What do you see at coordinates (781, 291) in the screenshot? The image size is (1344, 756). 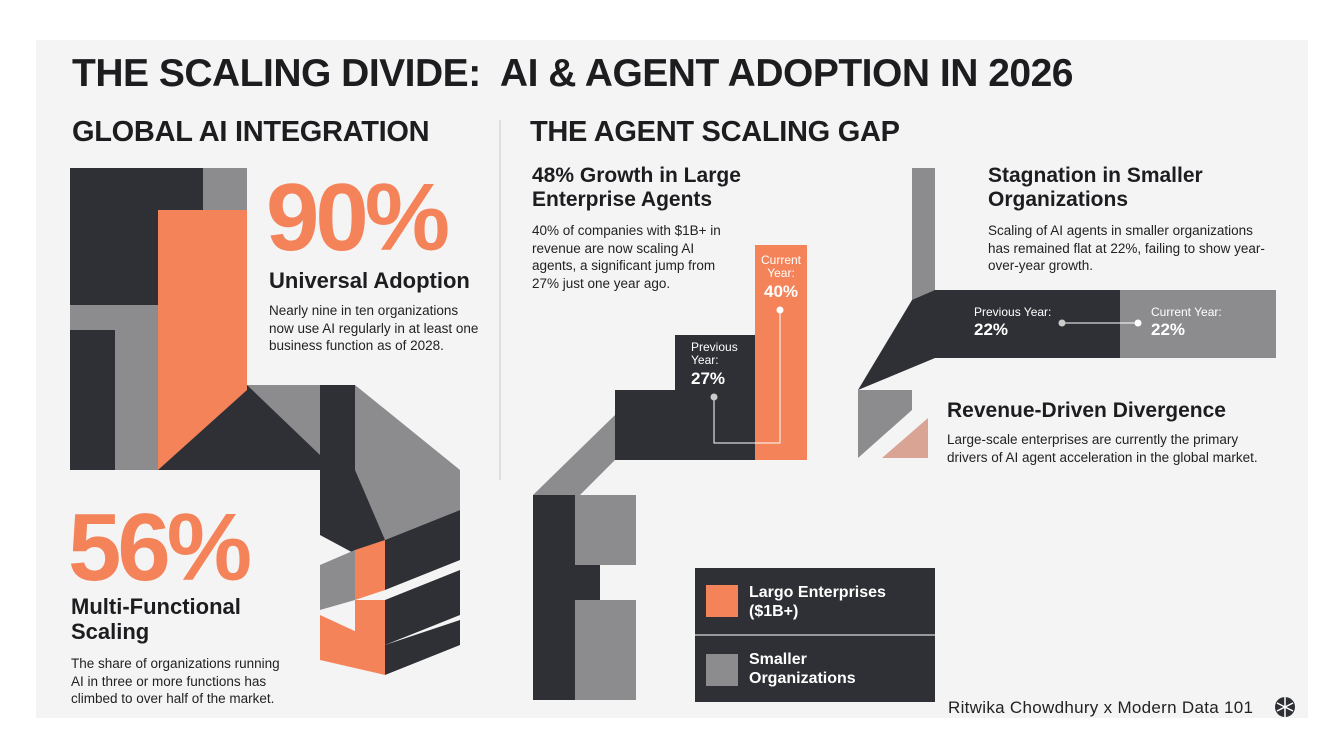 I see `bar-value: 40%` at bounding box center [781, 291].